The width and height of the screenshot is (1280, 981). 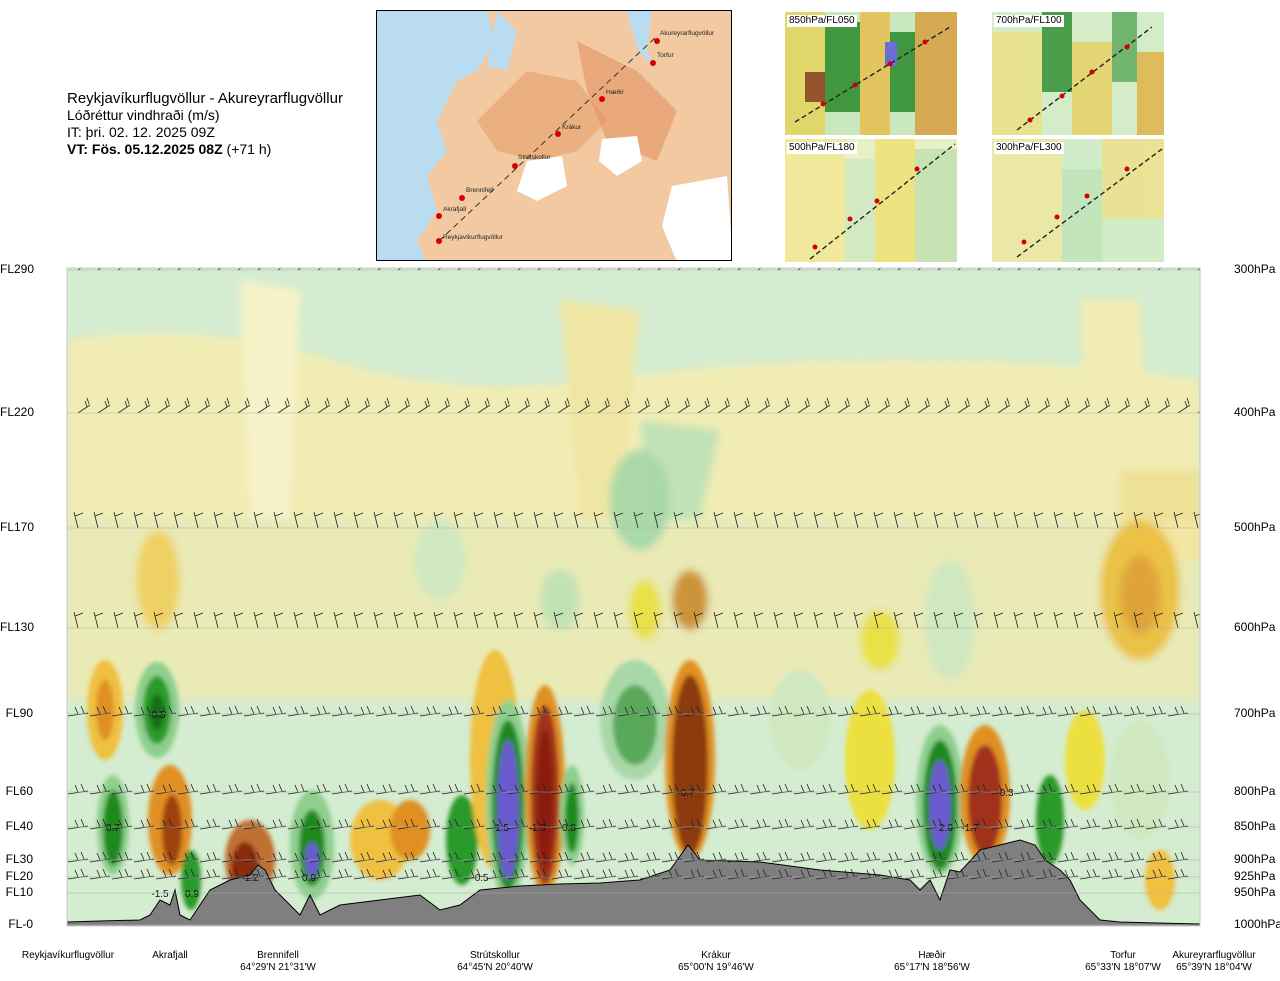 I want to click on hpa-tick-label: 925hPa, so click(x=1255, y=876).